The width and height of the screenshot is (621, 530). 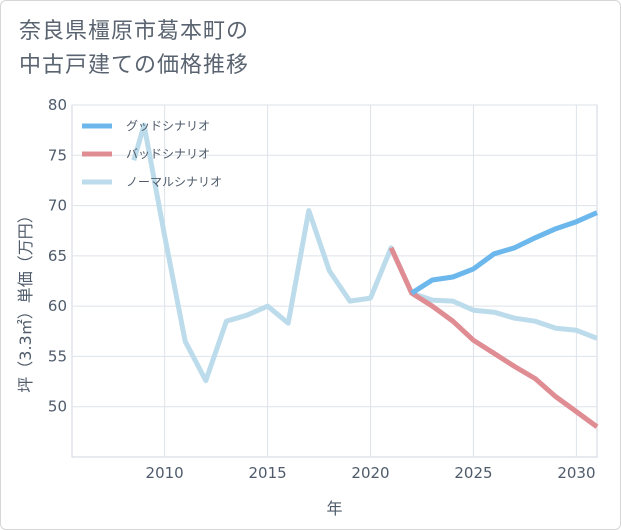 I want to click on x-tick-labels: 2010 2015 2020 2025 2030, so click(x=371, y=473).